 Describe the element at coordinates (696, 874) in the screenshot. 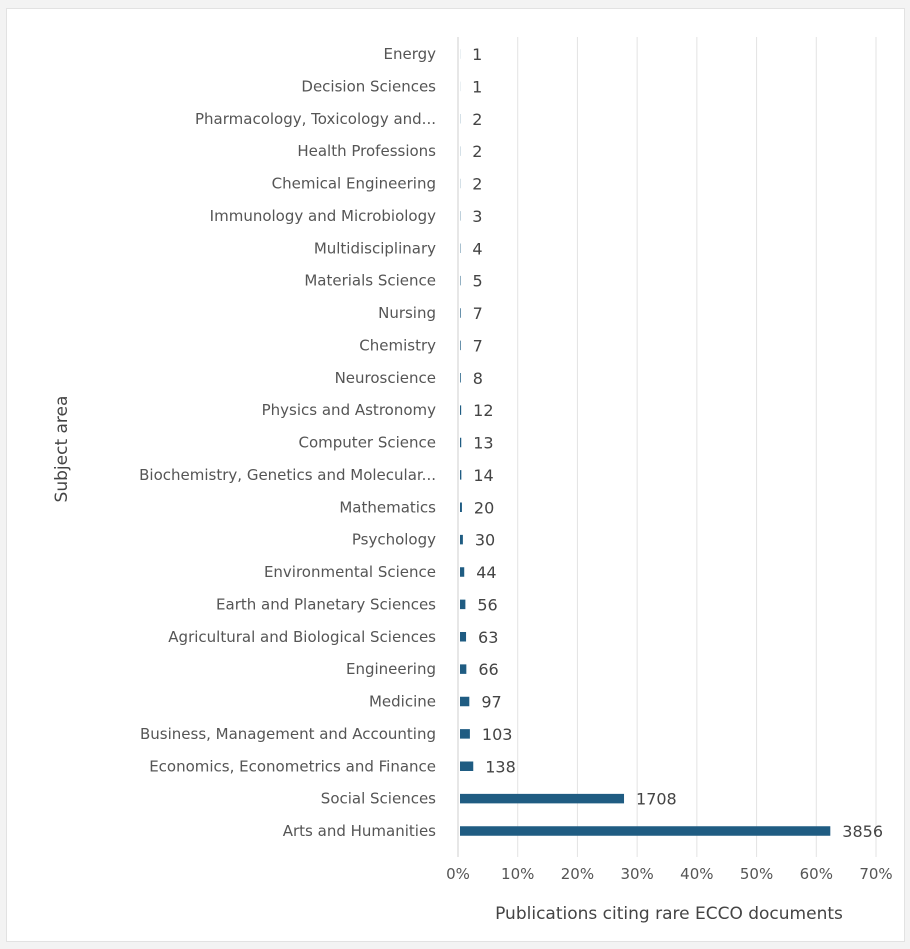

I see `x-tick-label: 40%` at that location.